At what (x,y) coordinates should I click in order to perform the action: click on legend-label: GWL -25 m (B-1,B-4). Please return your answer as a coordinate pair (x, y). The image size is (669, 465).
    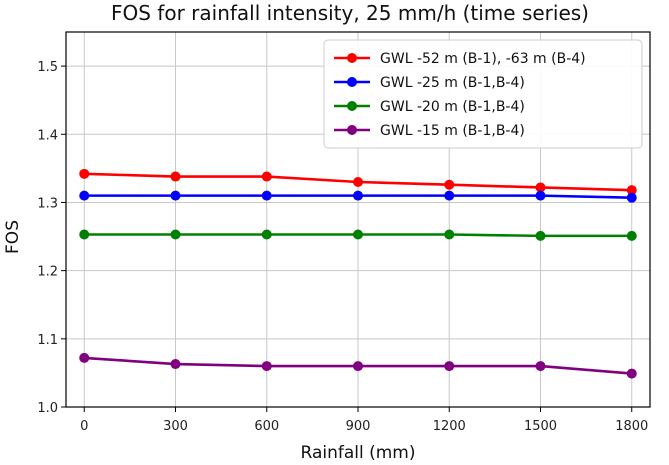
    Looking at the image, I should click on (452, 83).